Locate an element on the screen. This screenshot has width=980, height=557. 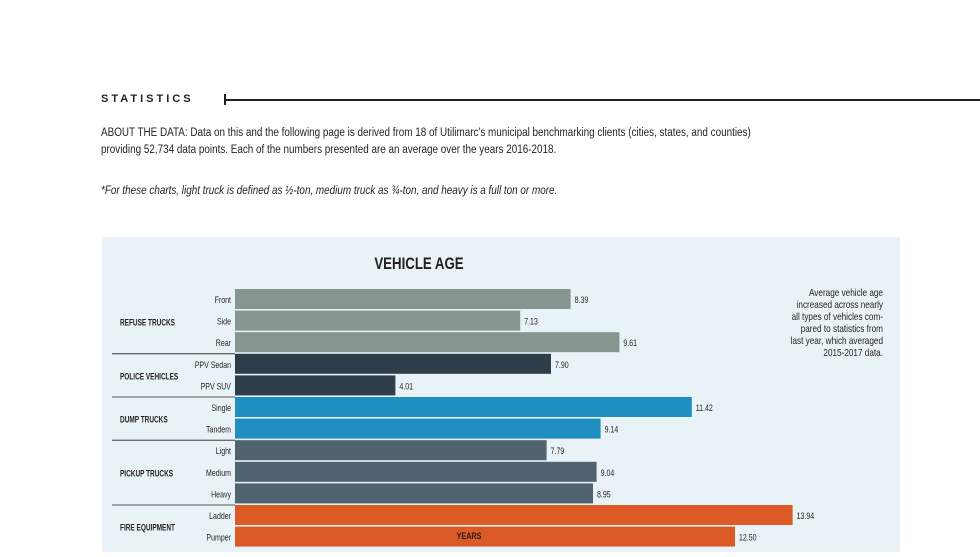
bar-label-pumper: Pumper is located at coordinates (218, 538).